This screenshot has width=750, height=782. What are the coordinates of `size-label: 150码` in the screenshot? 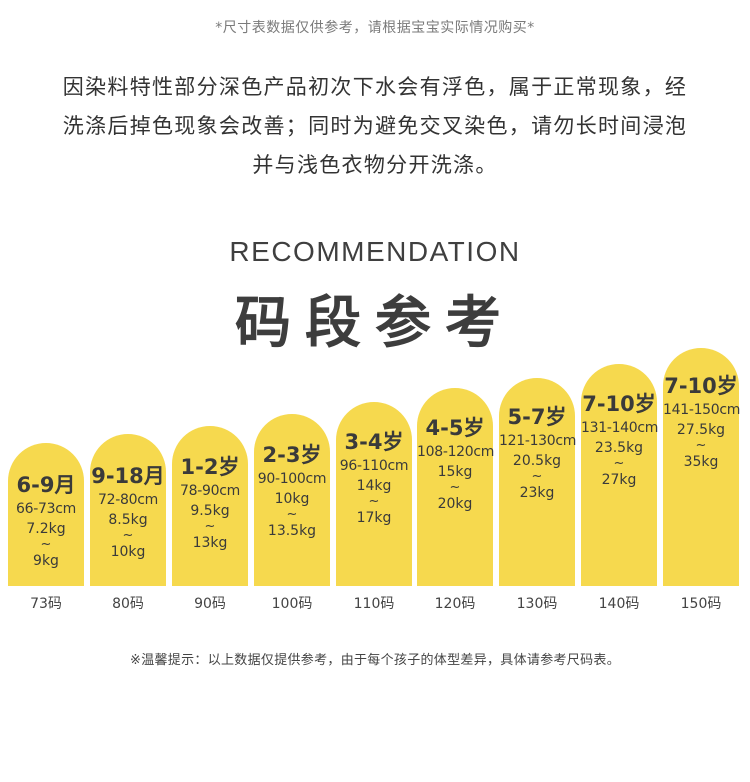 It's located at (701, 604).